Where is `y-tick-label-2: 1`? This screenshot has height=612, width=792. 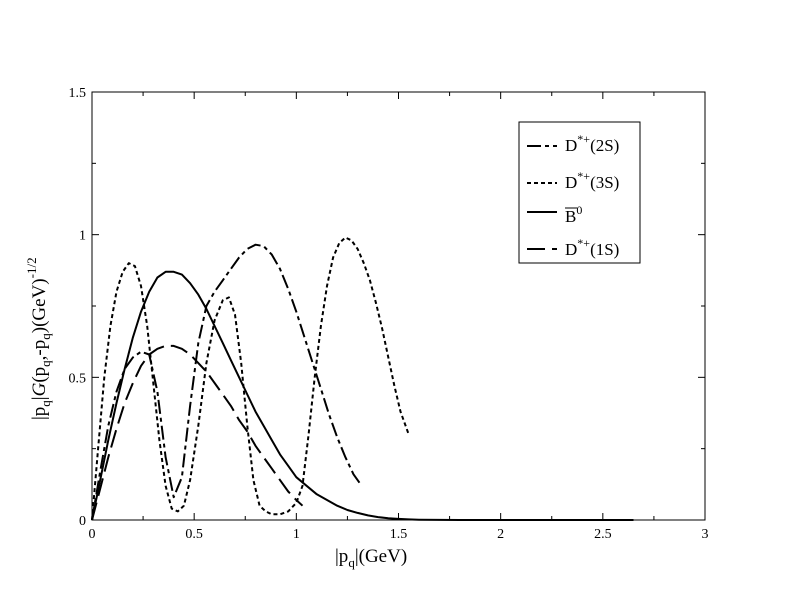
y-tick-label-2: 1 is located at coordinates (82, 236).